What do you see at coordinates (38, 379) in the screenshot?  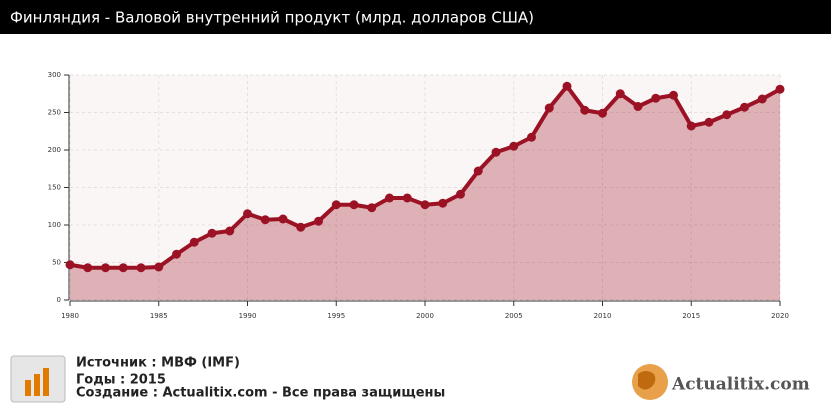 I see `footer-icon` at bounding box center [38, 379].